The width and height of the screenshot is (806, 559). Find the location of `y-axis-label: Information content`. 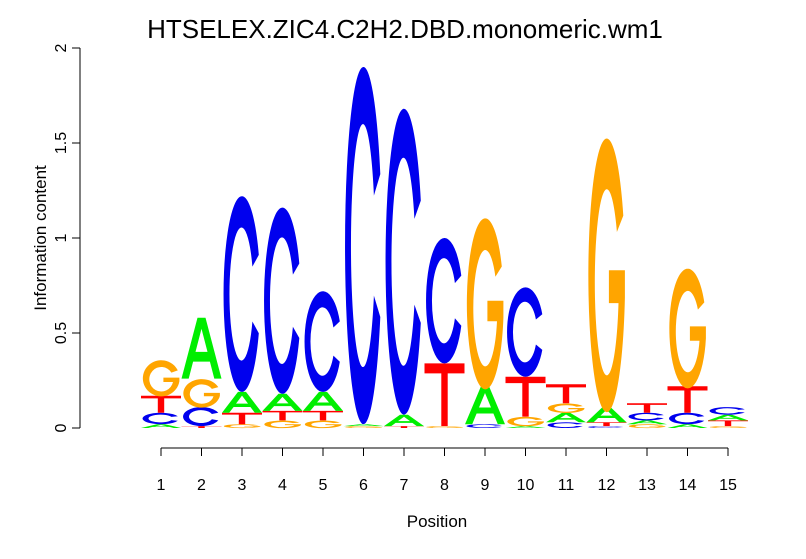

y-axis-label: Information content is located at coordinates (40, 238).